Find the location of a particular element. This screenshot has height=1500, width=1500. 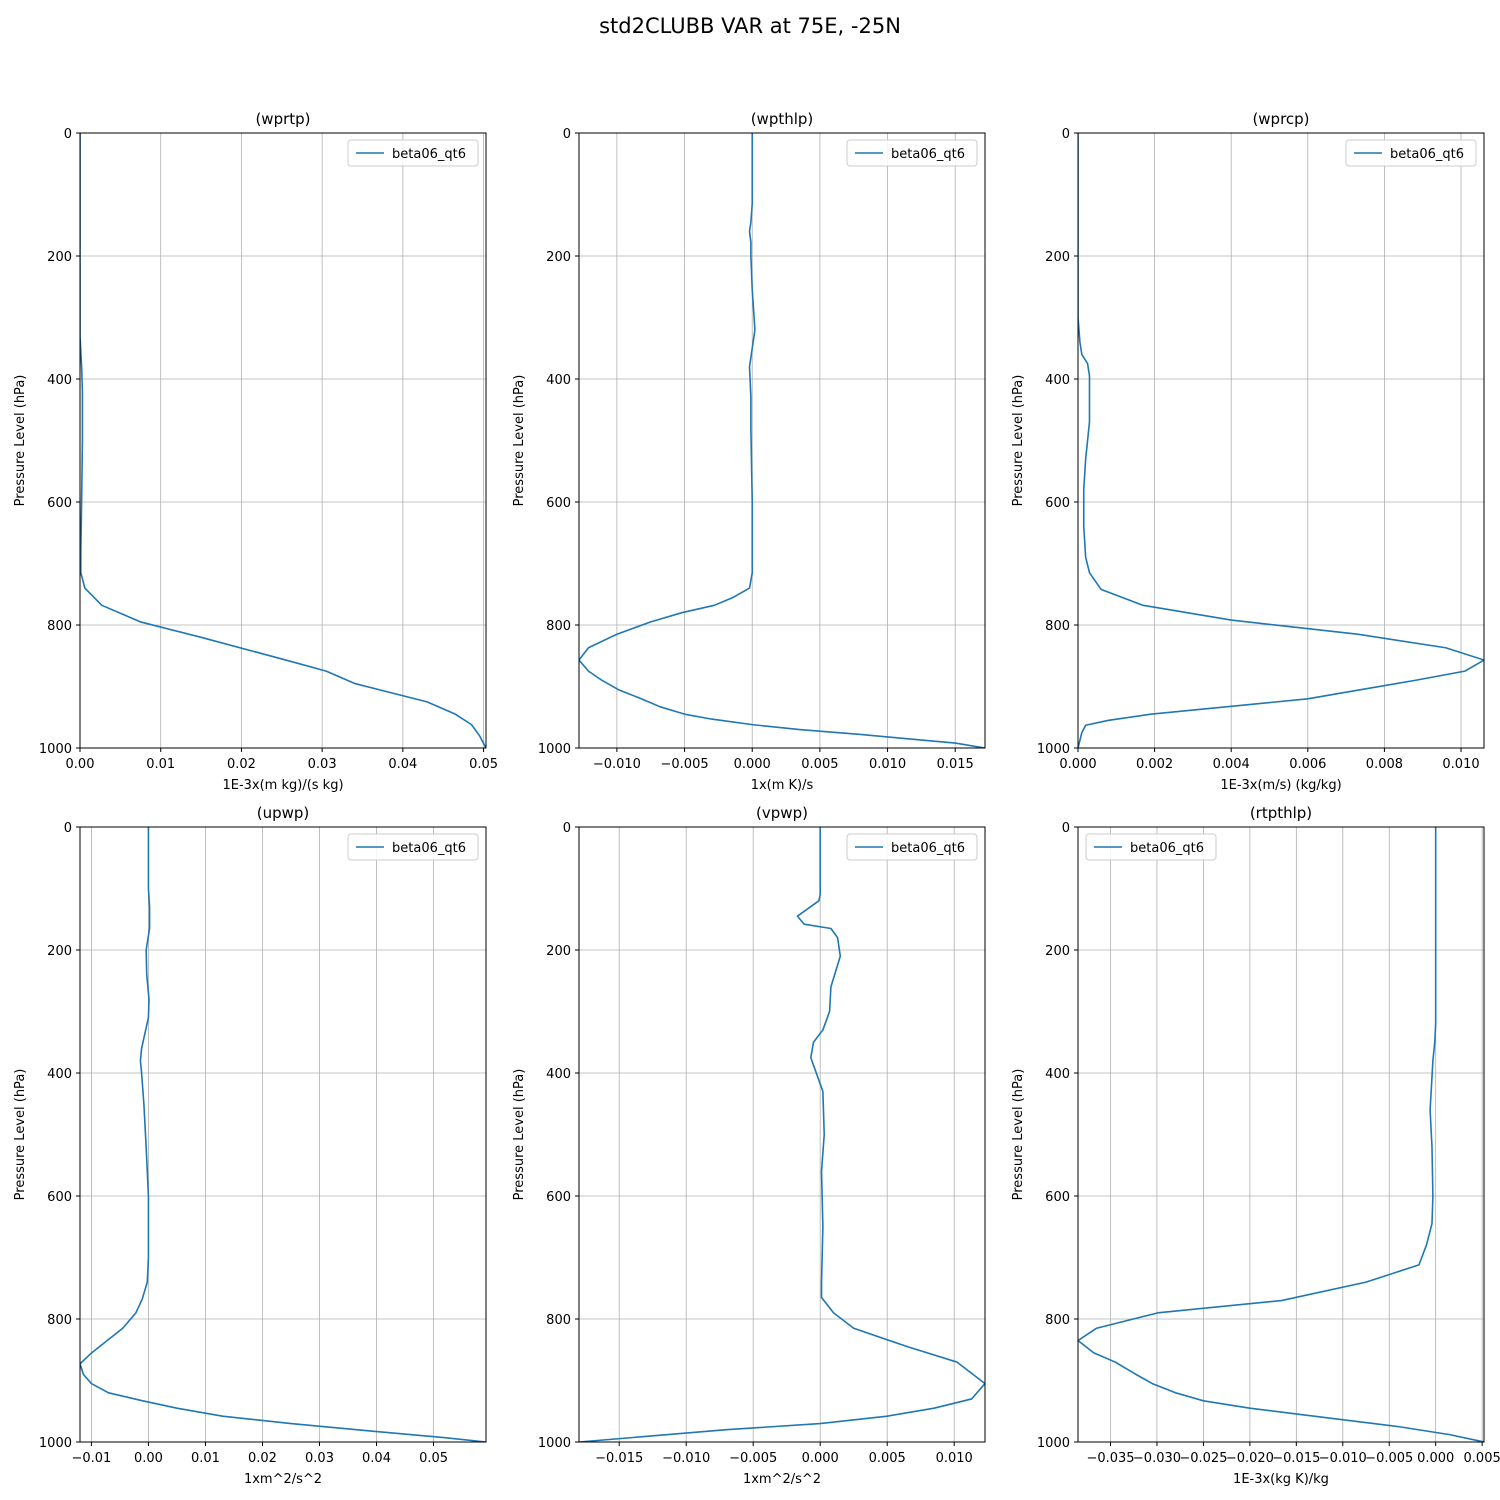

x-tick-label: −0.030 is located at coordinates (1157, 1458).